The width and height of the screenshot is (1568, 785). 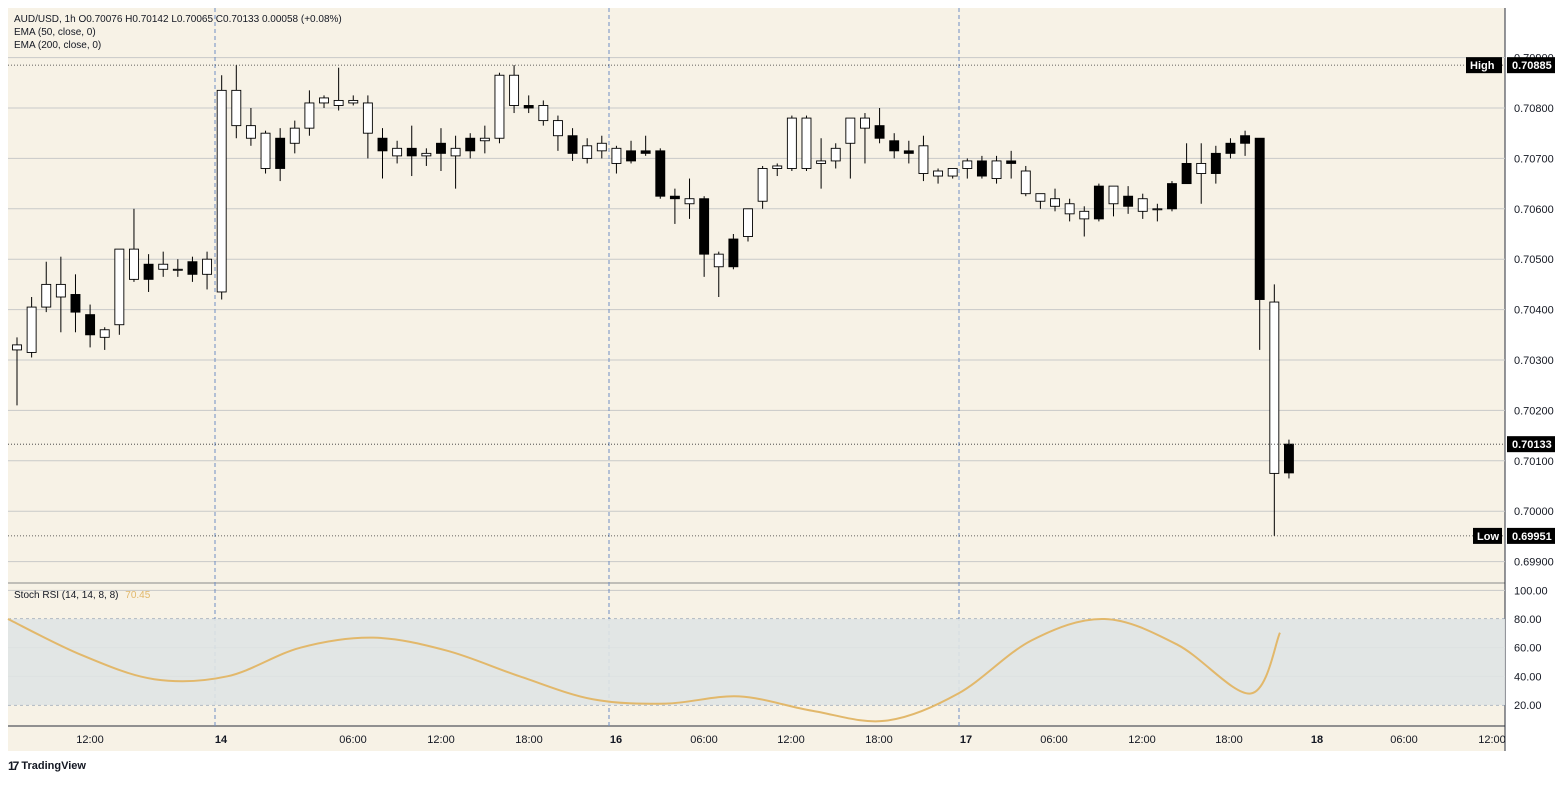 I want to click on tradingview-logo-icon: 17, so click(x=13, y=766).